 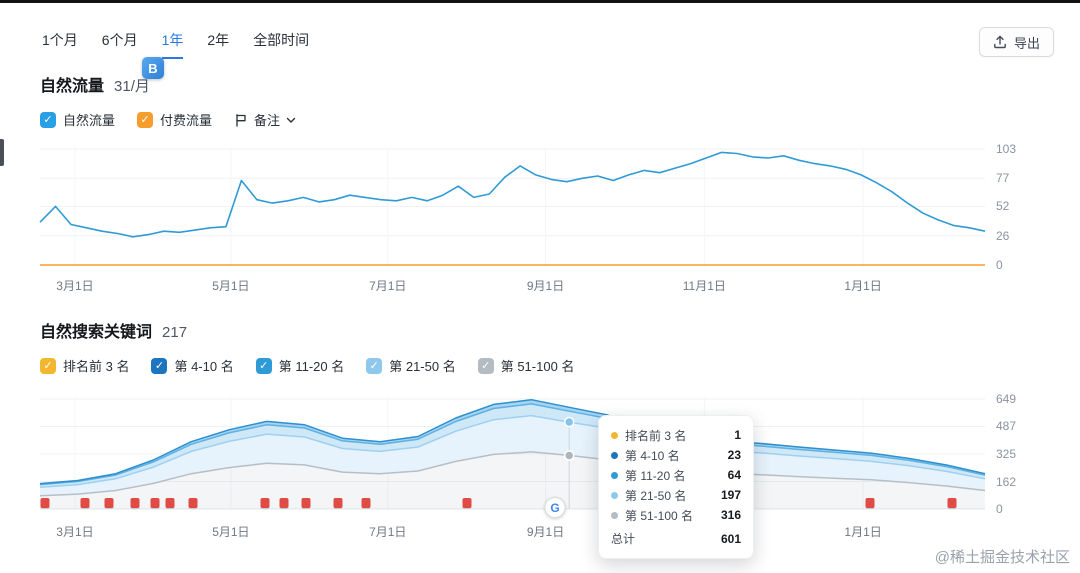 I want to click on flag-icon, so click(x=241, y=120).